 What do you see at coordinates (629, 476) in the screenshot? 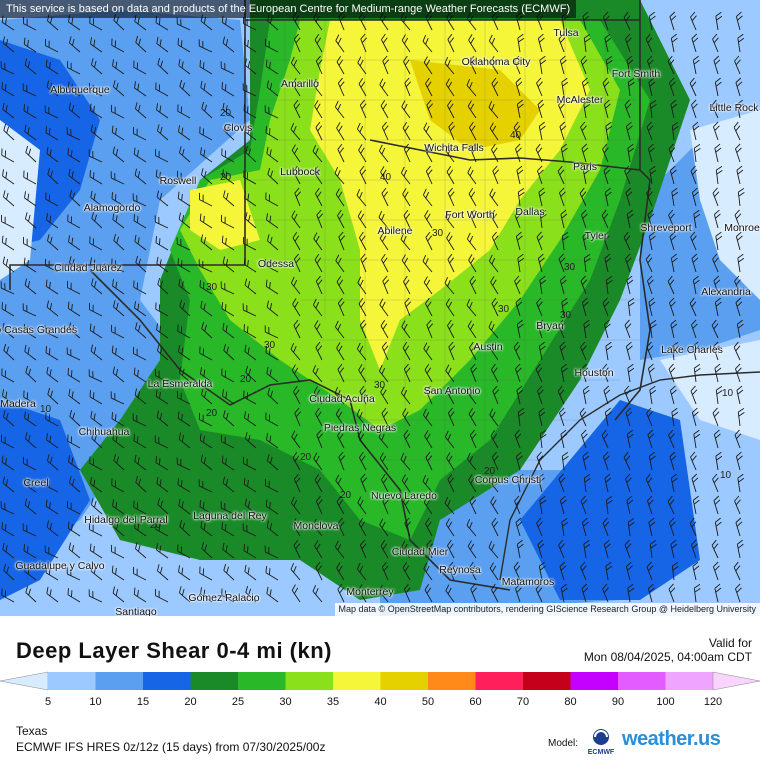
I see `coastline` at bounding box center [629, 476].